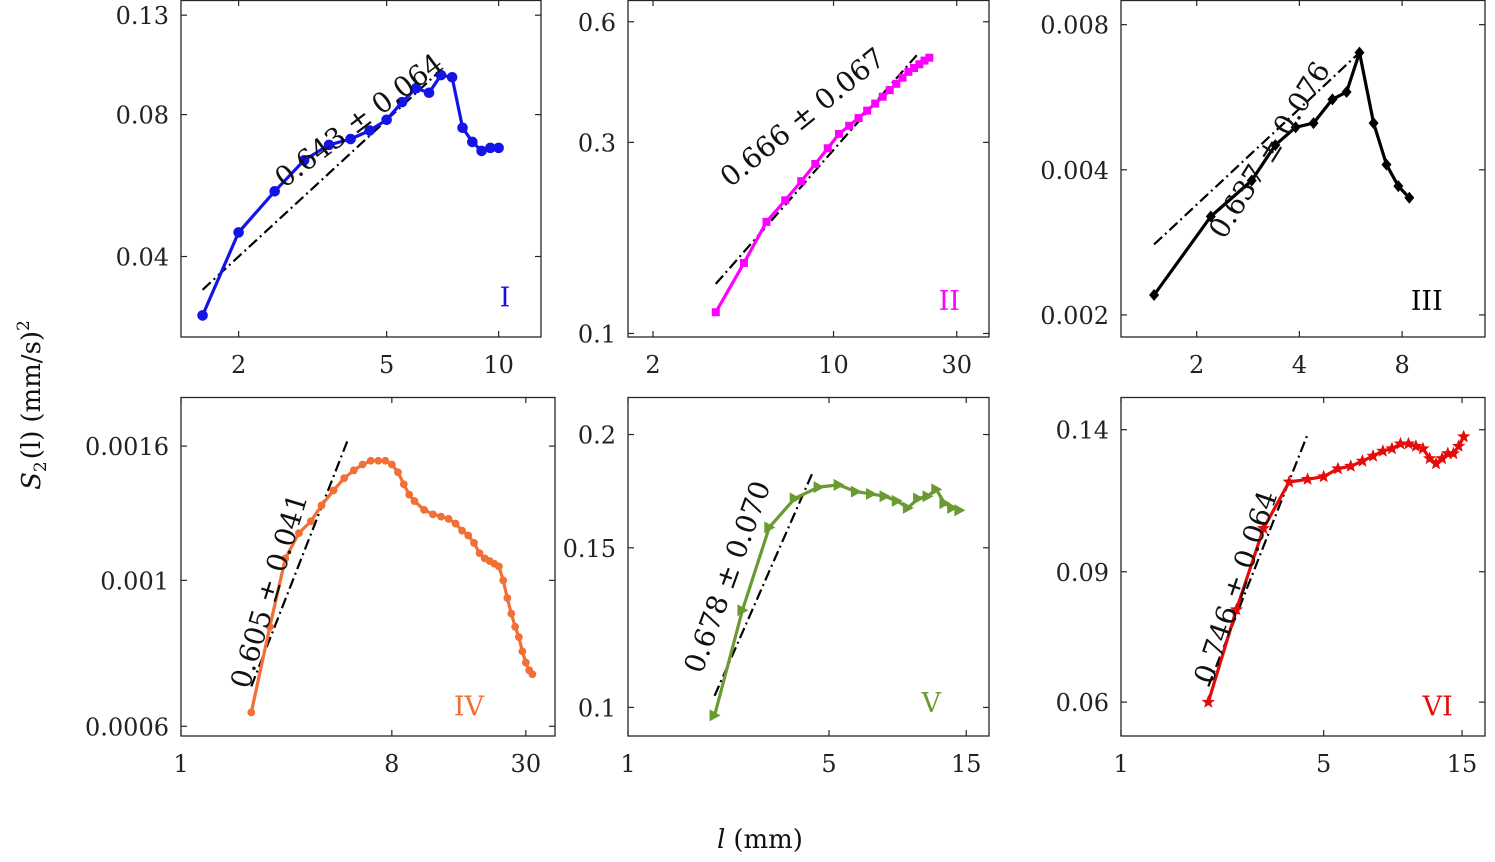  Describe the element at coordinates (1074, 26) in the screenshot. I see `y-tick-label: 0.008` at that location.